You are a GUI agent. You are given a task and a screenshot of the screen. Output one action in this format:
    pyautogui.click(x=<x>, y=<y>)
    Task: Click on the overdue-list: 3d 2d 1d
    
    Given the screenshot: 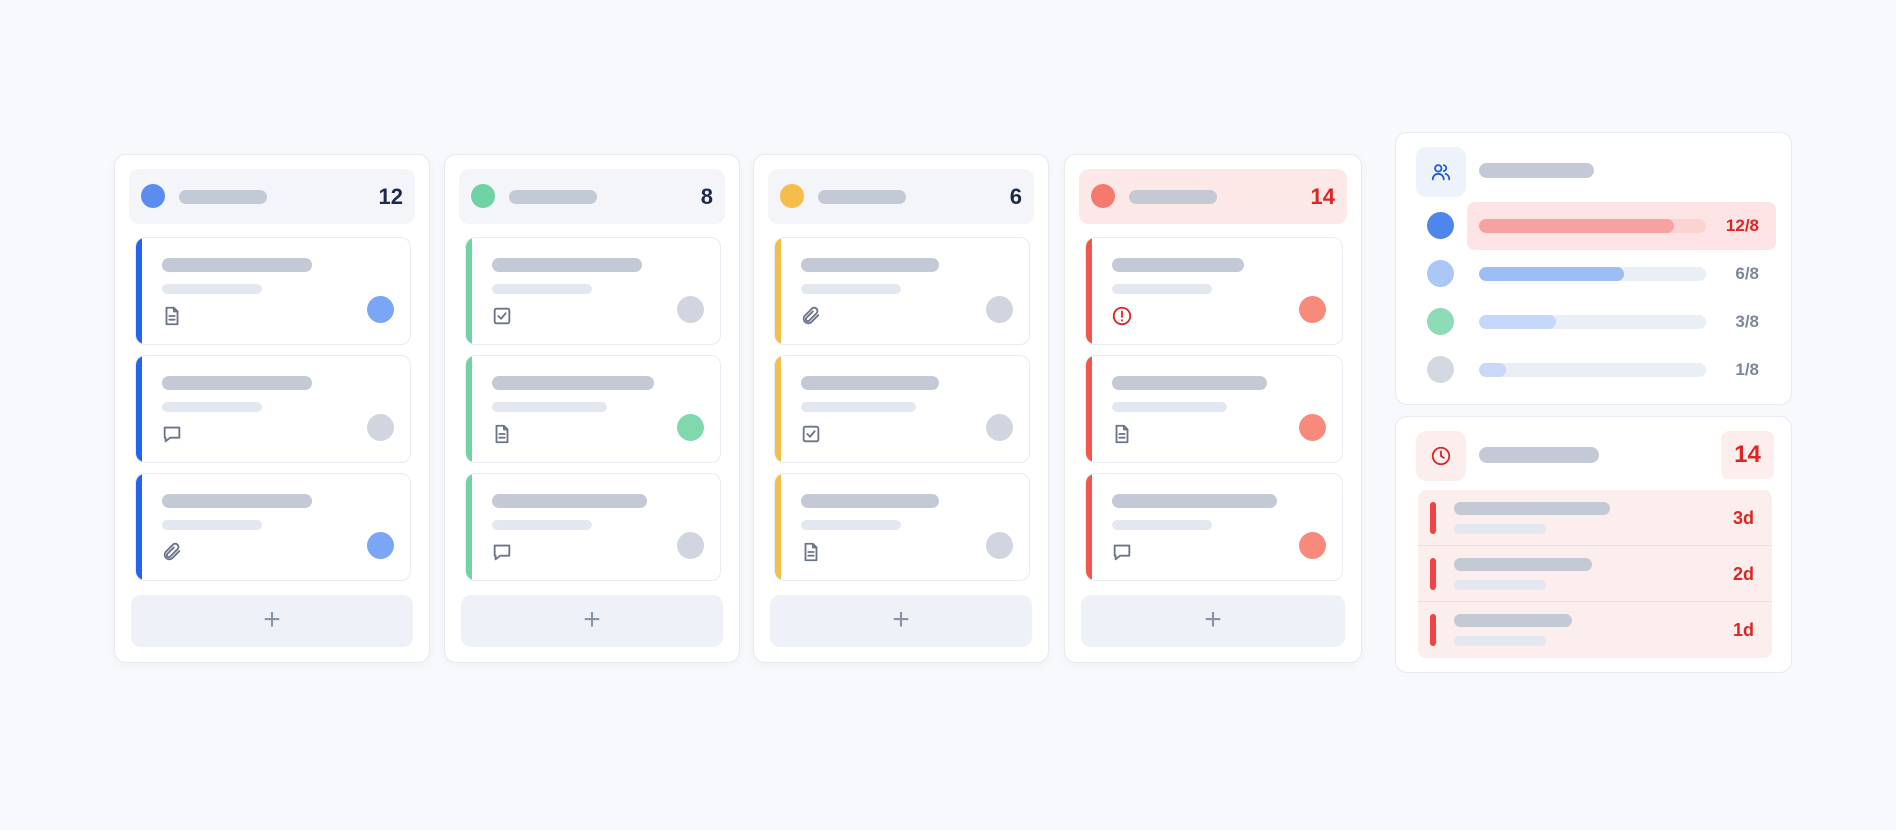 What is the action you would take?
    pyautogui.click(x=1595, y=574)
    